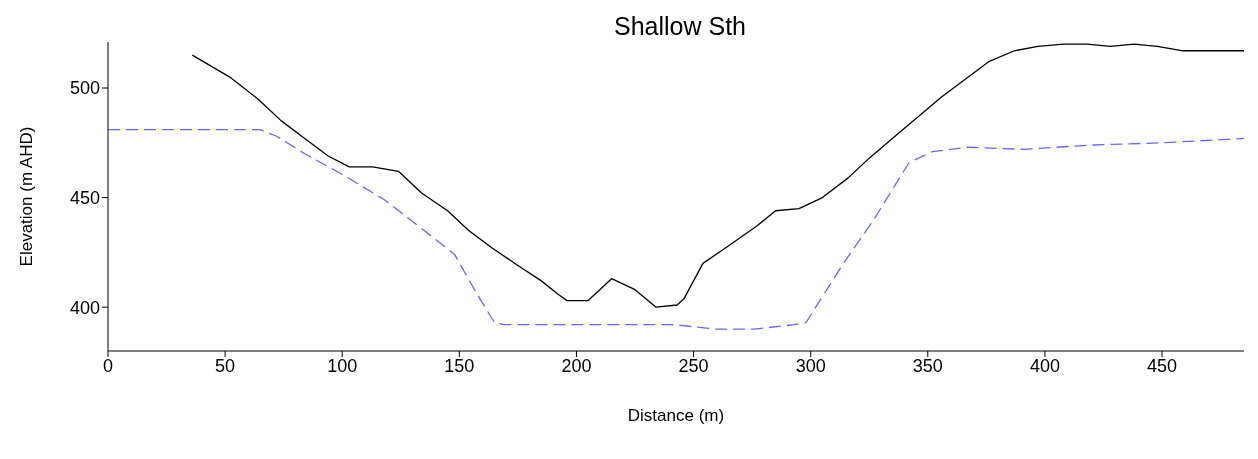  Describe the element at coordinates (680, 26) in the screenshot. I see `chart-title: Shallow Sth` at that location.